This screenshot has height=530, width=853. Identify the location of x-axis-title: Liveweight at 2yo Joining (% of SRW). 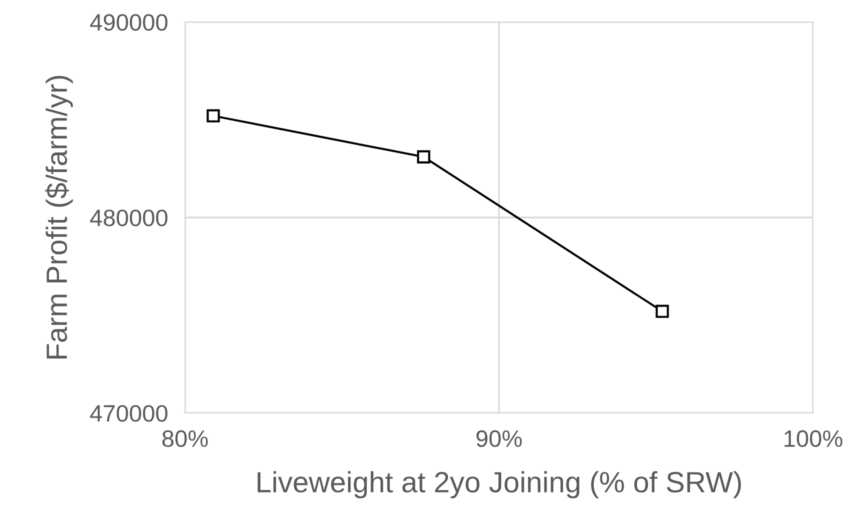
(499, 484).